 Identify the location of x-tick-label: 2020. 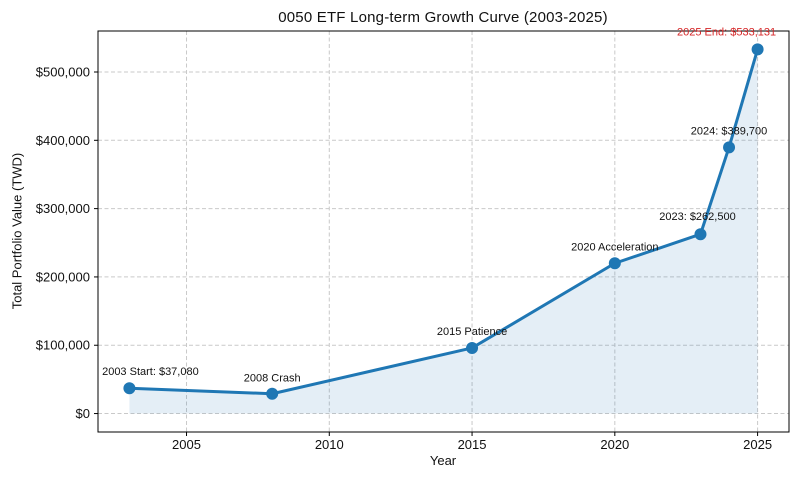
(614, 444).